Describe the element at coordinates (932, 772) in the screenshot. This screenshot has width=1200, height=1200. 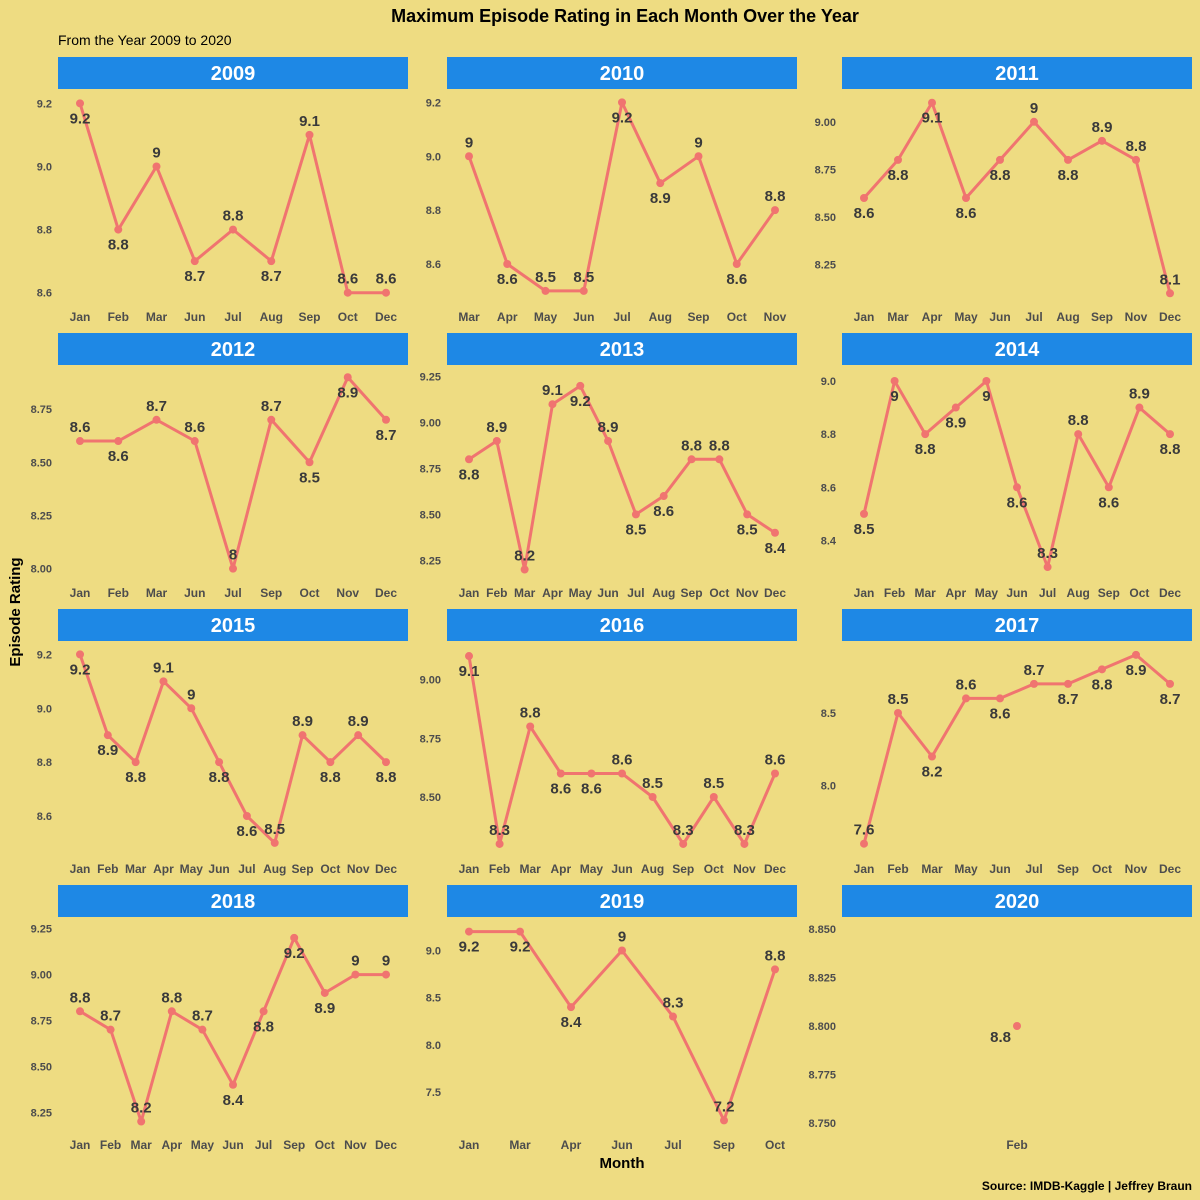
I see `data-label: 8.2` at that location.